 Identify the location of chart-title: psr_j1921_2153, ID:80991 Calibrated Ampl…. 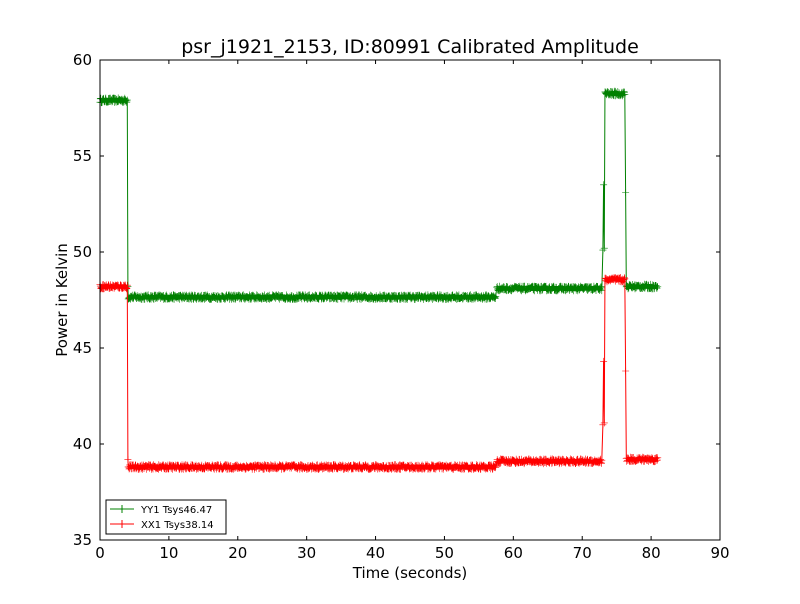
(410, 47).